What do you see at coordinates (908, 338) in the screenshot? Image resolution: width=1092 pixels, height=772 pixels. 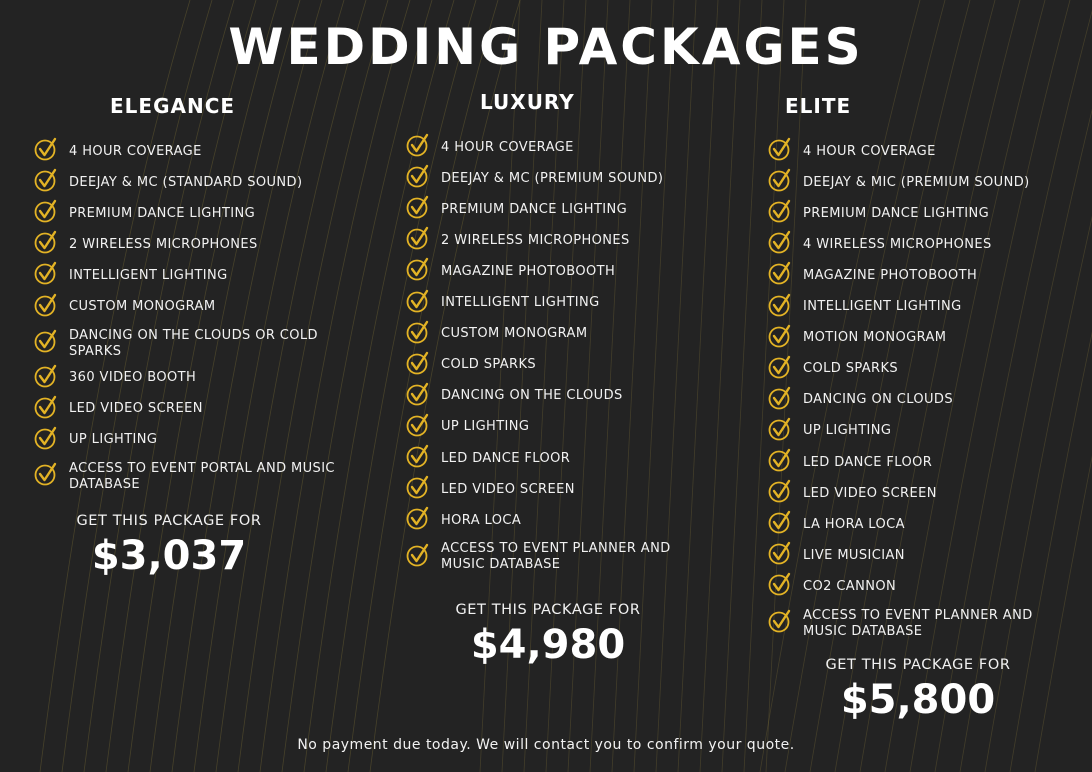 I see `feature-item: MOTION MONOGRAM` at bounding box center [908, 338].